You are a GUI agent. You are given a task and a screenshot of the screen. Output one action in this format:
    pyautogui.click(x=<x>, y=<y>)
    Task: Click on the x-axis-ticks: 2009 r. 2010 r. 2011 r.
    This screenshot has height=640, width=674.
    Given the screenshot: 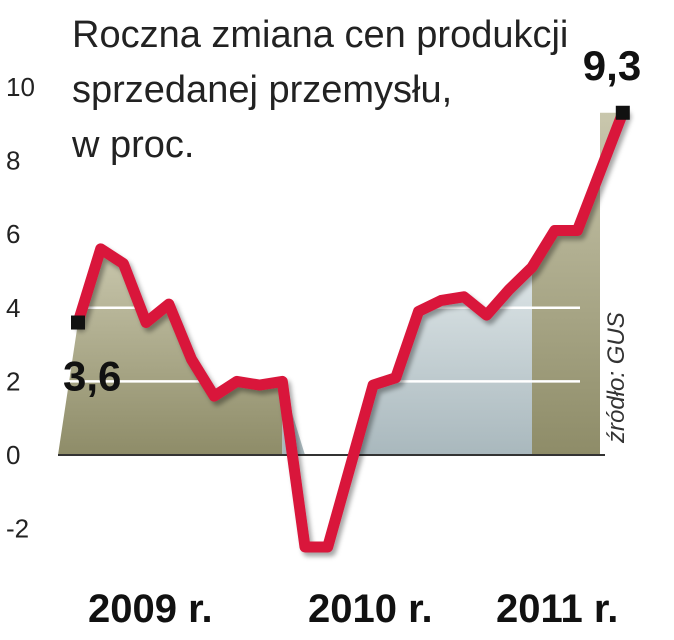 What is the action you would take?
    pyautogui.click(x=353, y=609)
    